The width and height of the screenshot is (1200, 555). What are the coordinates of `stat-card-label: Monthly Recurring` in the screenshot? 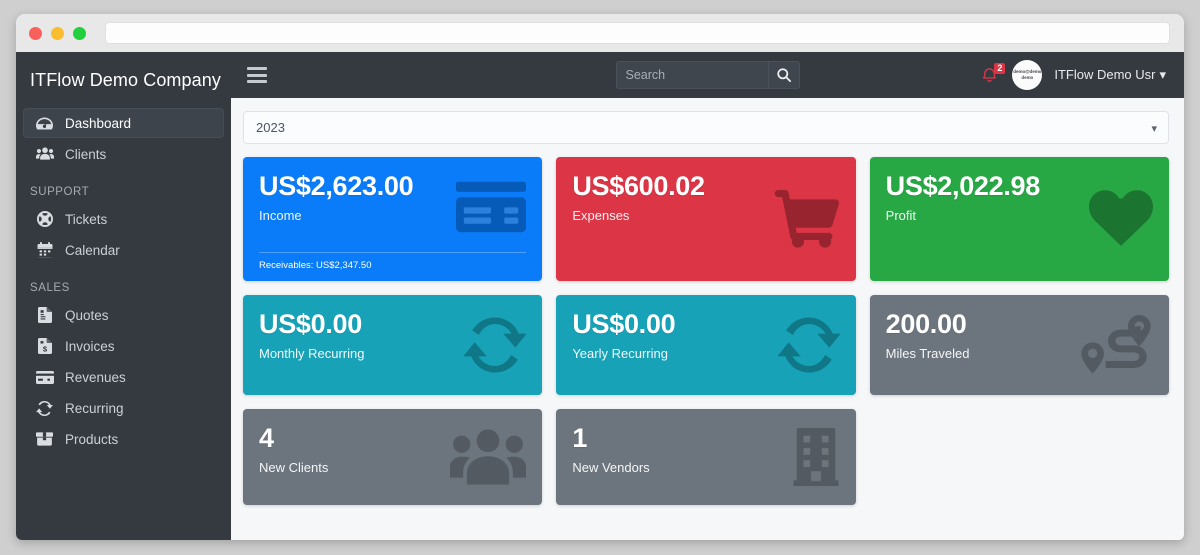 It's located at (312, 353).